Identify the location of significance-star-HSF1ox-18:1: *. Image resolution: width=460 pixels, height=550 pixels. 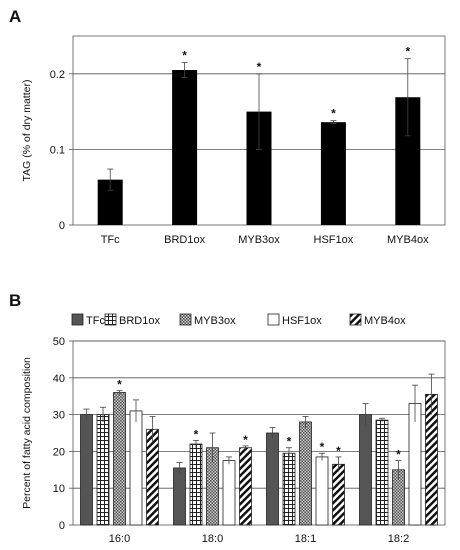
(322, 447).